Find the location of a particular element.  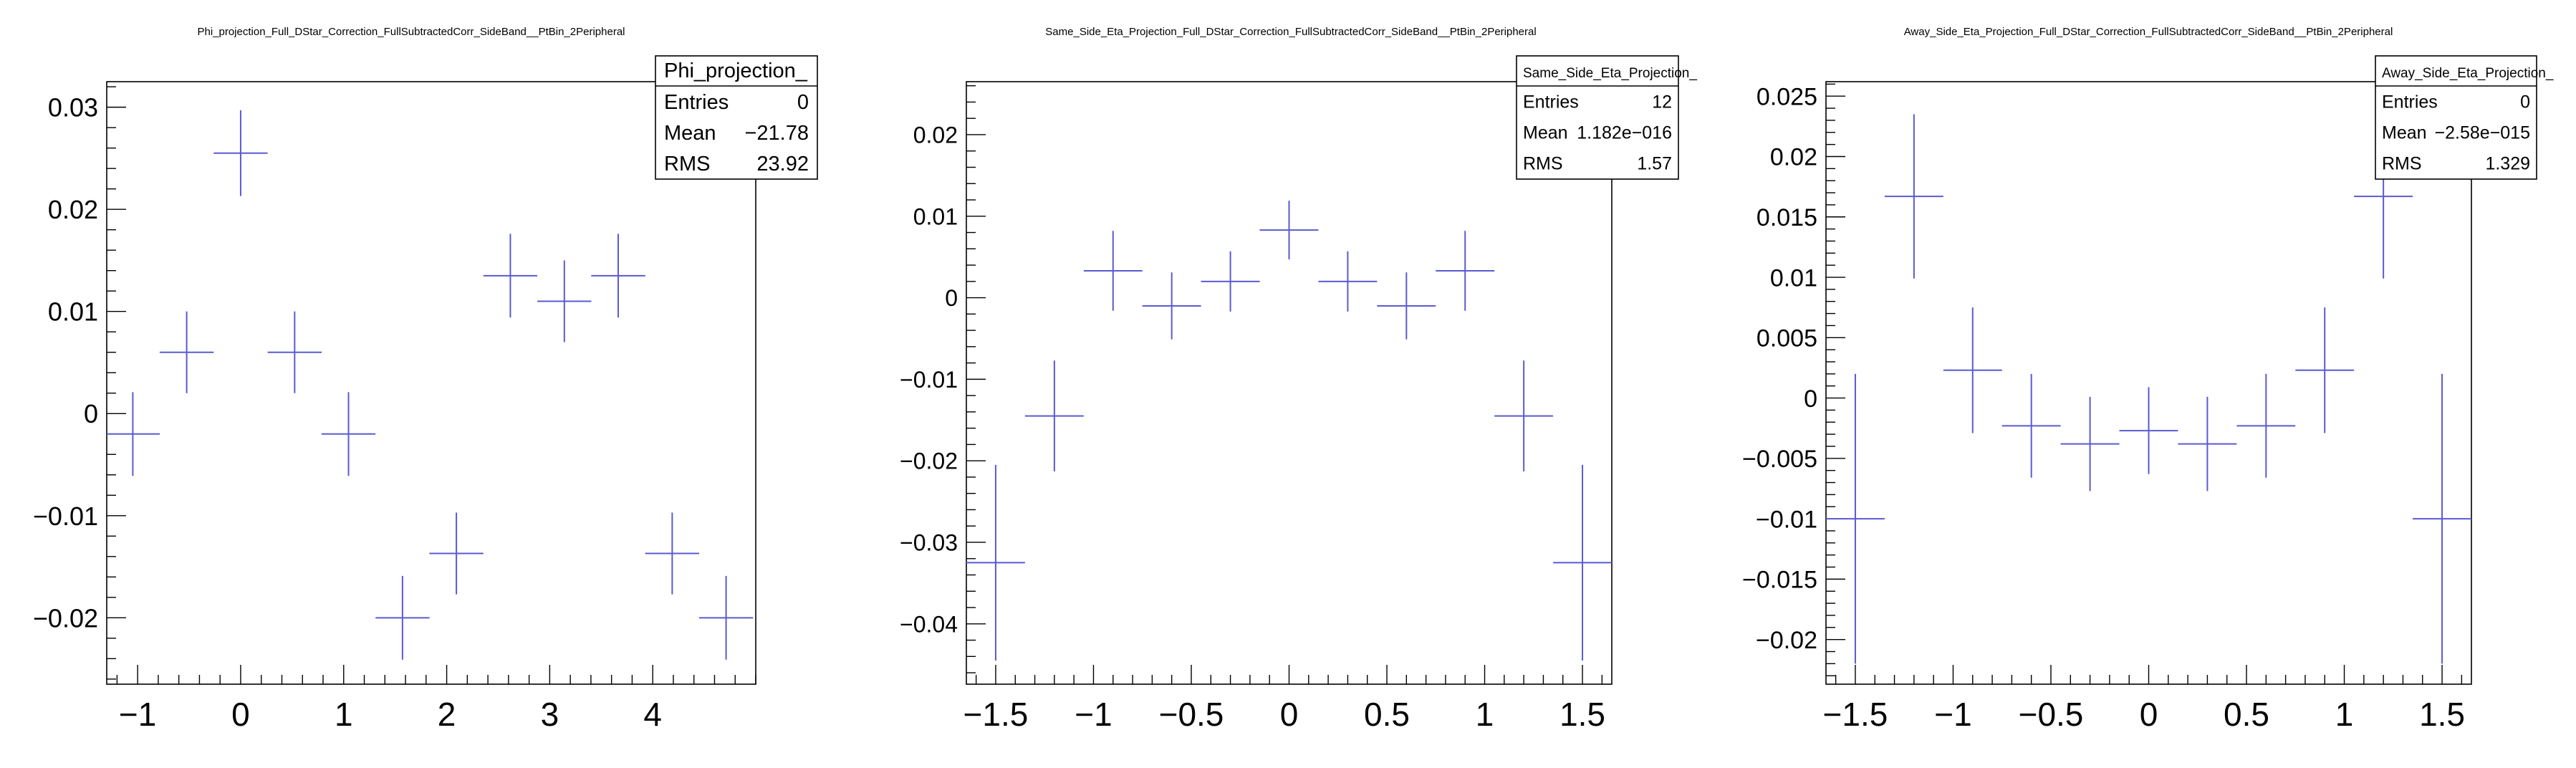

stats-row-value: 1.329 is located at coordinates (2507, 164).